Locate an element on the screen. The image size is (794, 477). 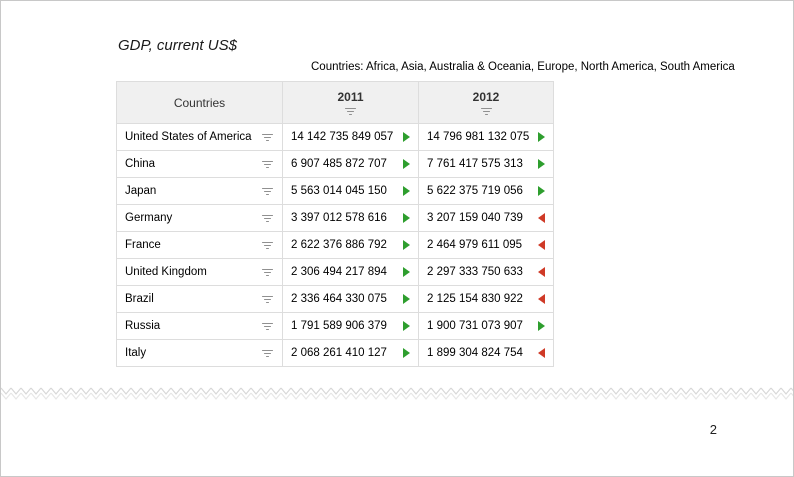
country-name: United Kingdom is located at coordinates (166, 272).